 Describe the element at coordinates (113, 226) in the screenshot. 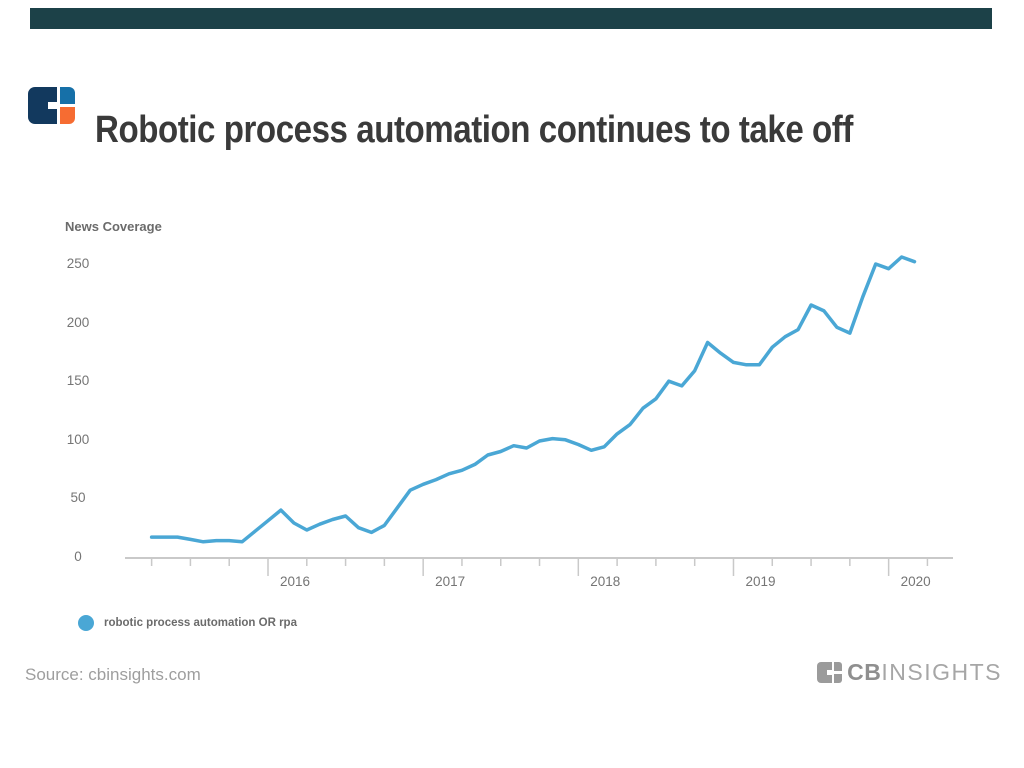

I see `y-axis-title: News Coverage` at that location.